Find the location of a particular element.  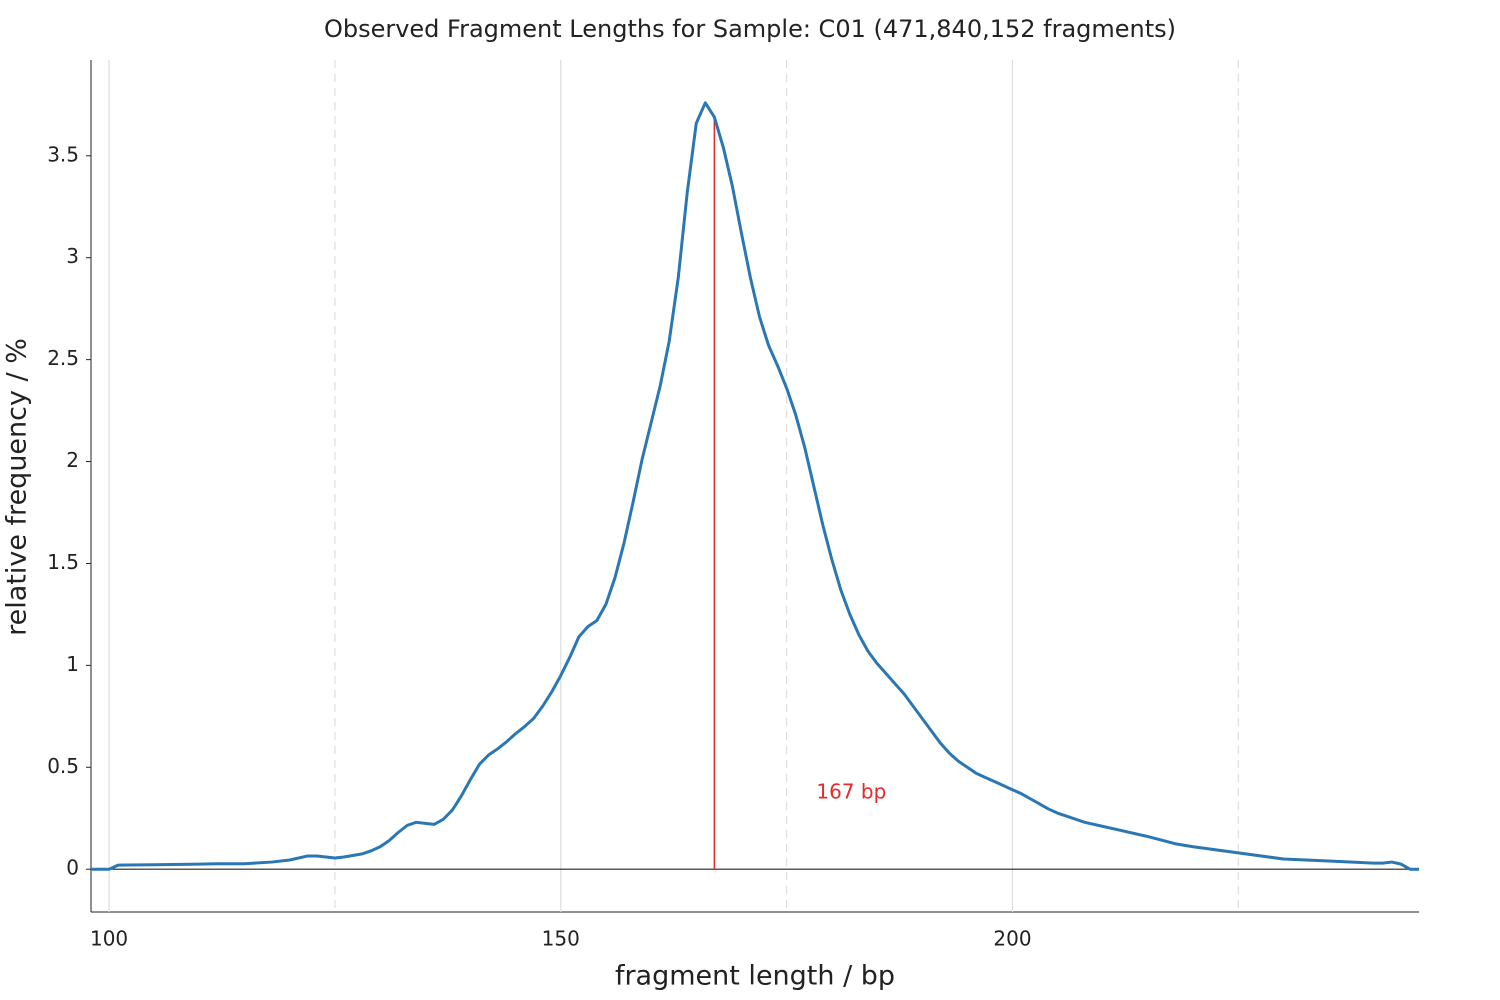

x-tick-label: 200 is located at coordinates (1012, 939).